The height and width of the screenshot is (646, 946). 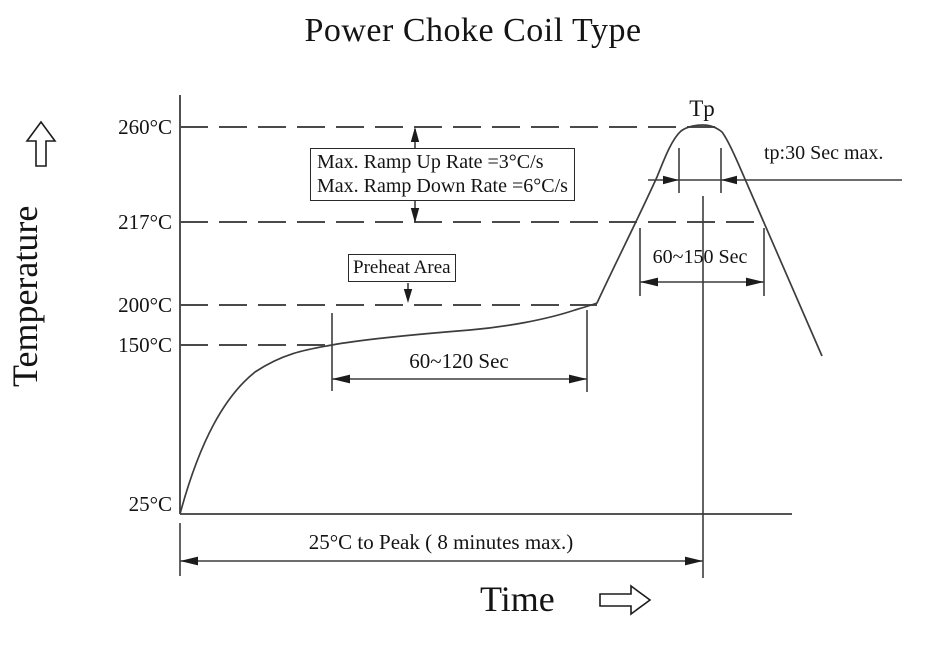 I want to click on preheat-area-box: Preheat Area, so click(x=402, y=268).